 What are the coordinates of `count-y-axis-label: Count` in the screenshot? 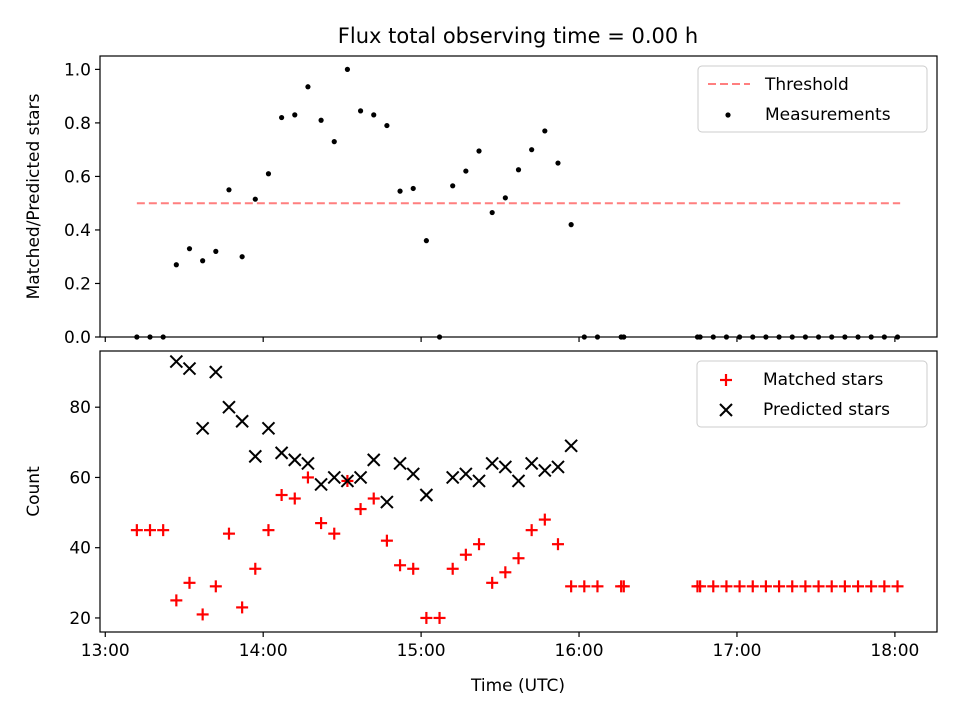 It's located at (34, 491).